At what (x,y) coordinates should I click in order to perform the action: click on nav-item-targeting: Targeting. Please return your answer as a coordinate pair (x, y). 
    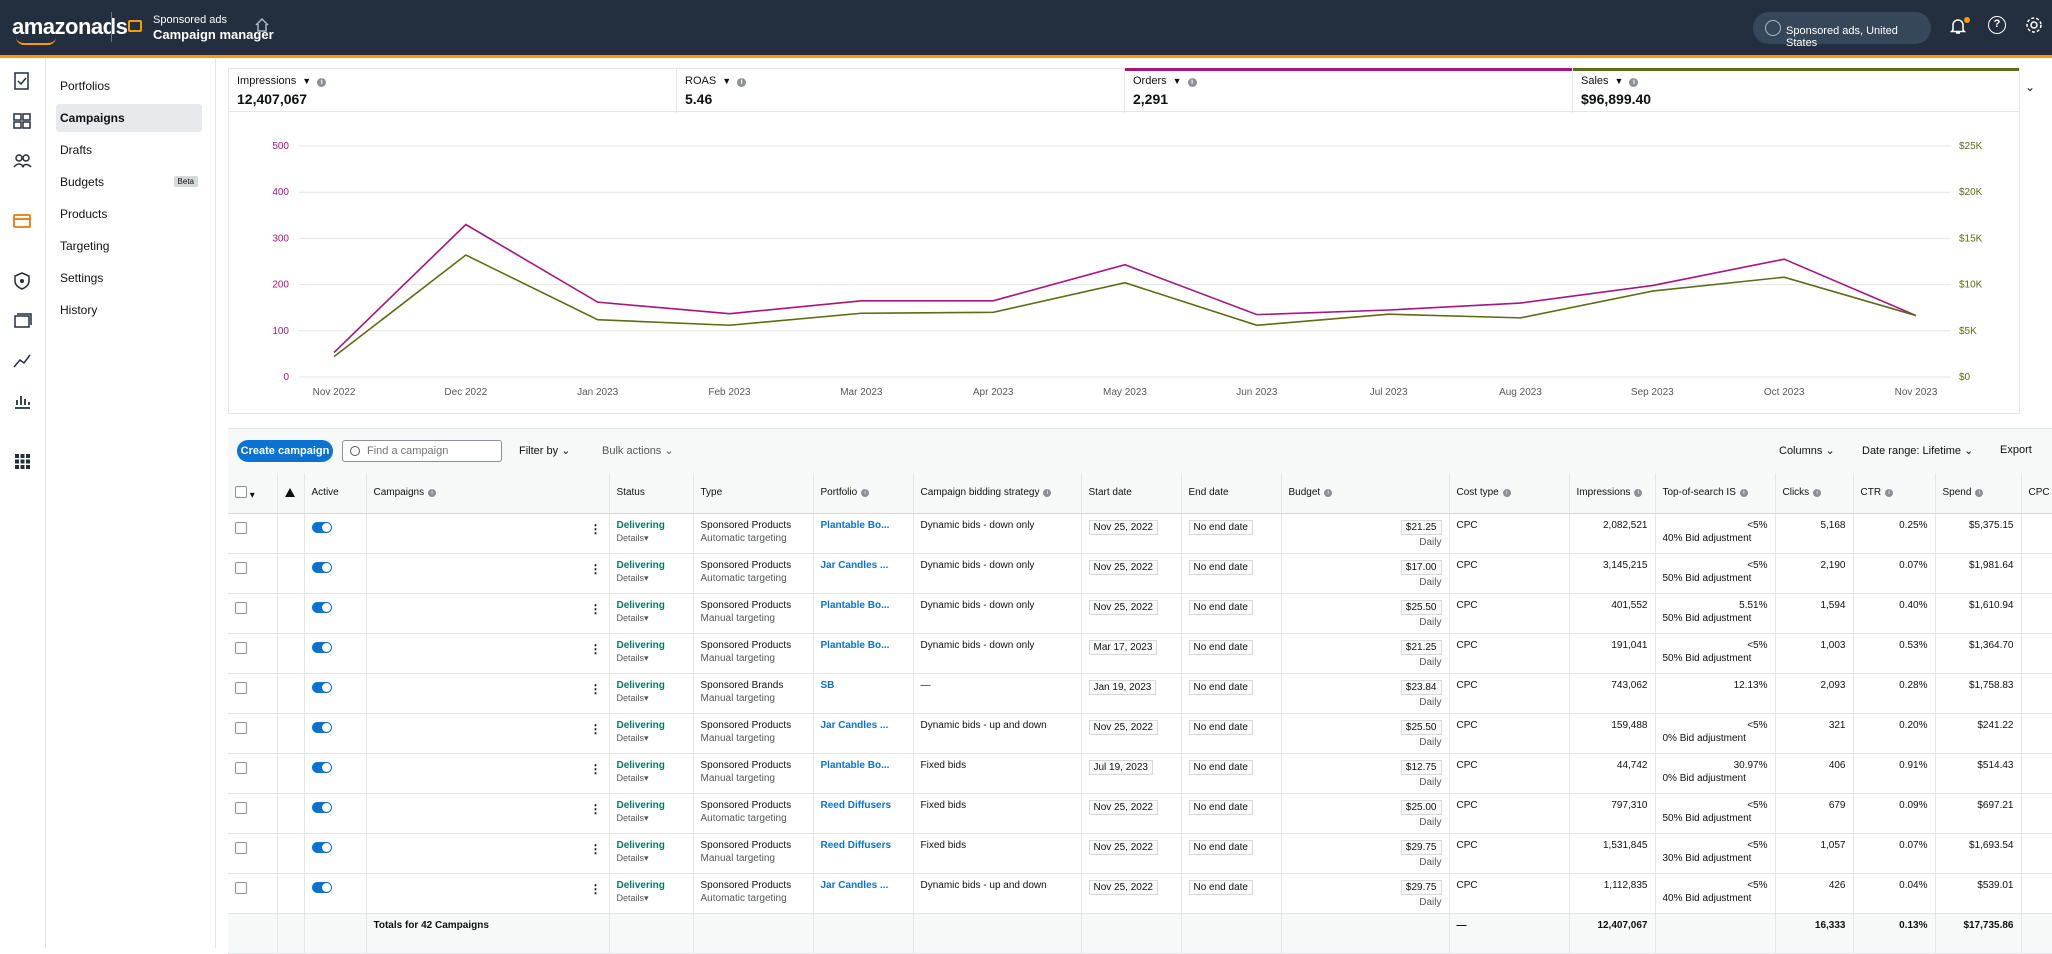
    Looking at the image, I should click on (85, 246).